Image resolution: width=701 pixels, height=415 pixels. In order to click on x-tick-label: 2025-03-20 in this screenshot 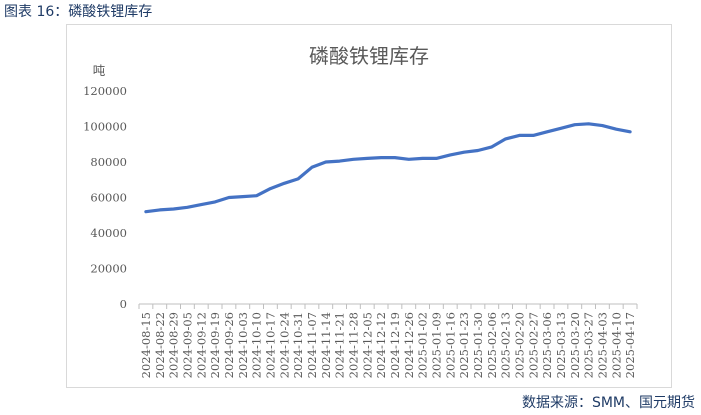, I will do `click(575, 345)`.